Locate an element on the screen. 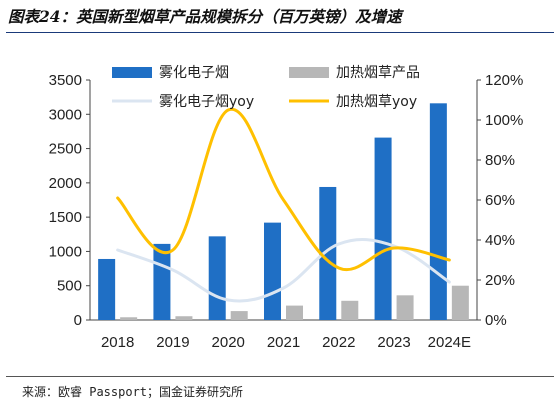 The height and width of the screenshot is (405, 560). right-tick-label: 120% is located at coordinates (504, 80).